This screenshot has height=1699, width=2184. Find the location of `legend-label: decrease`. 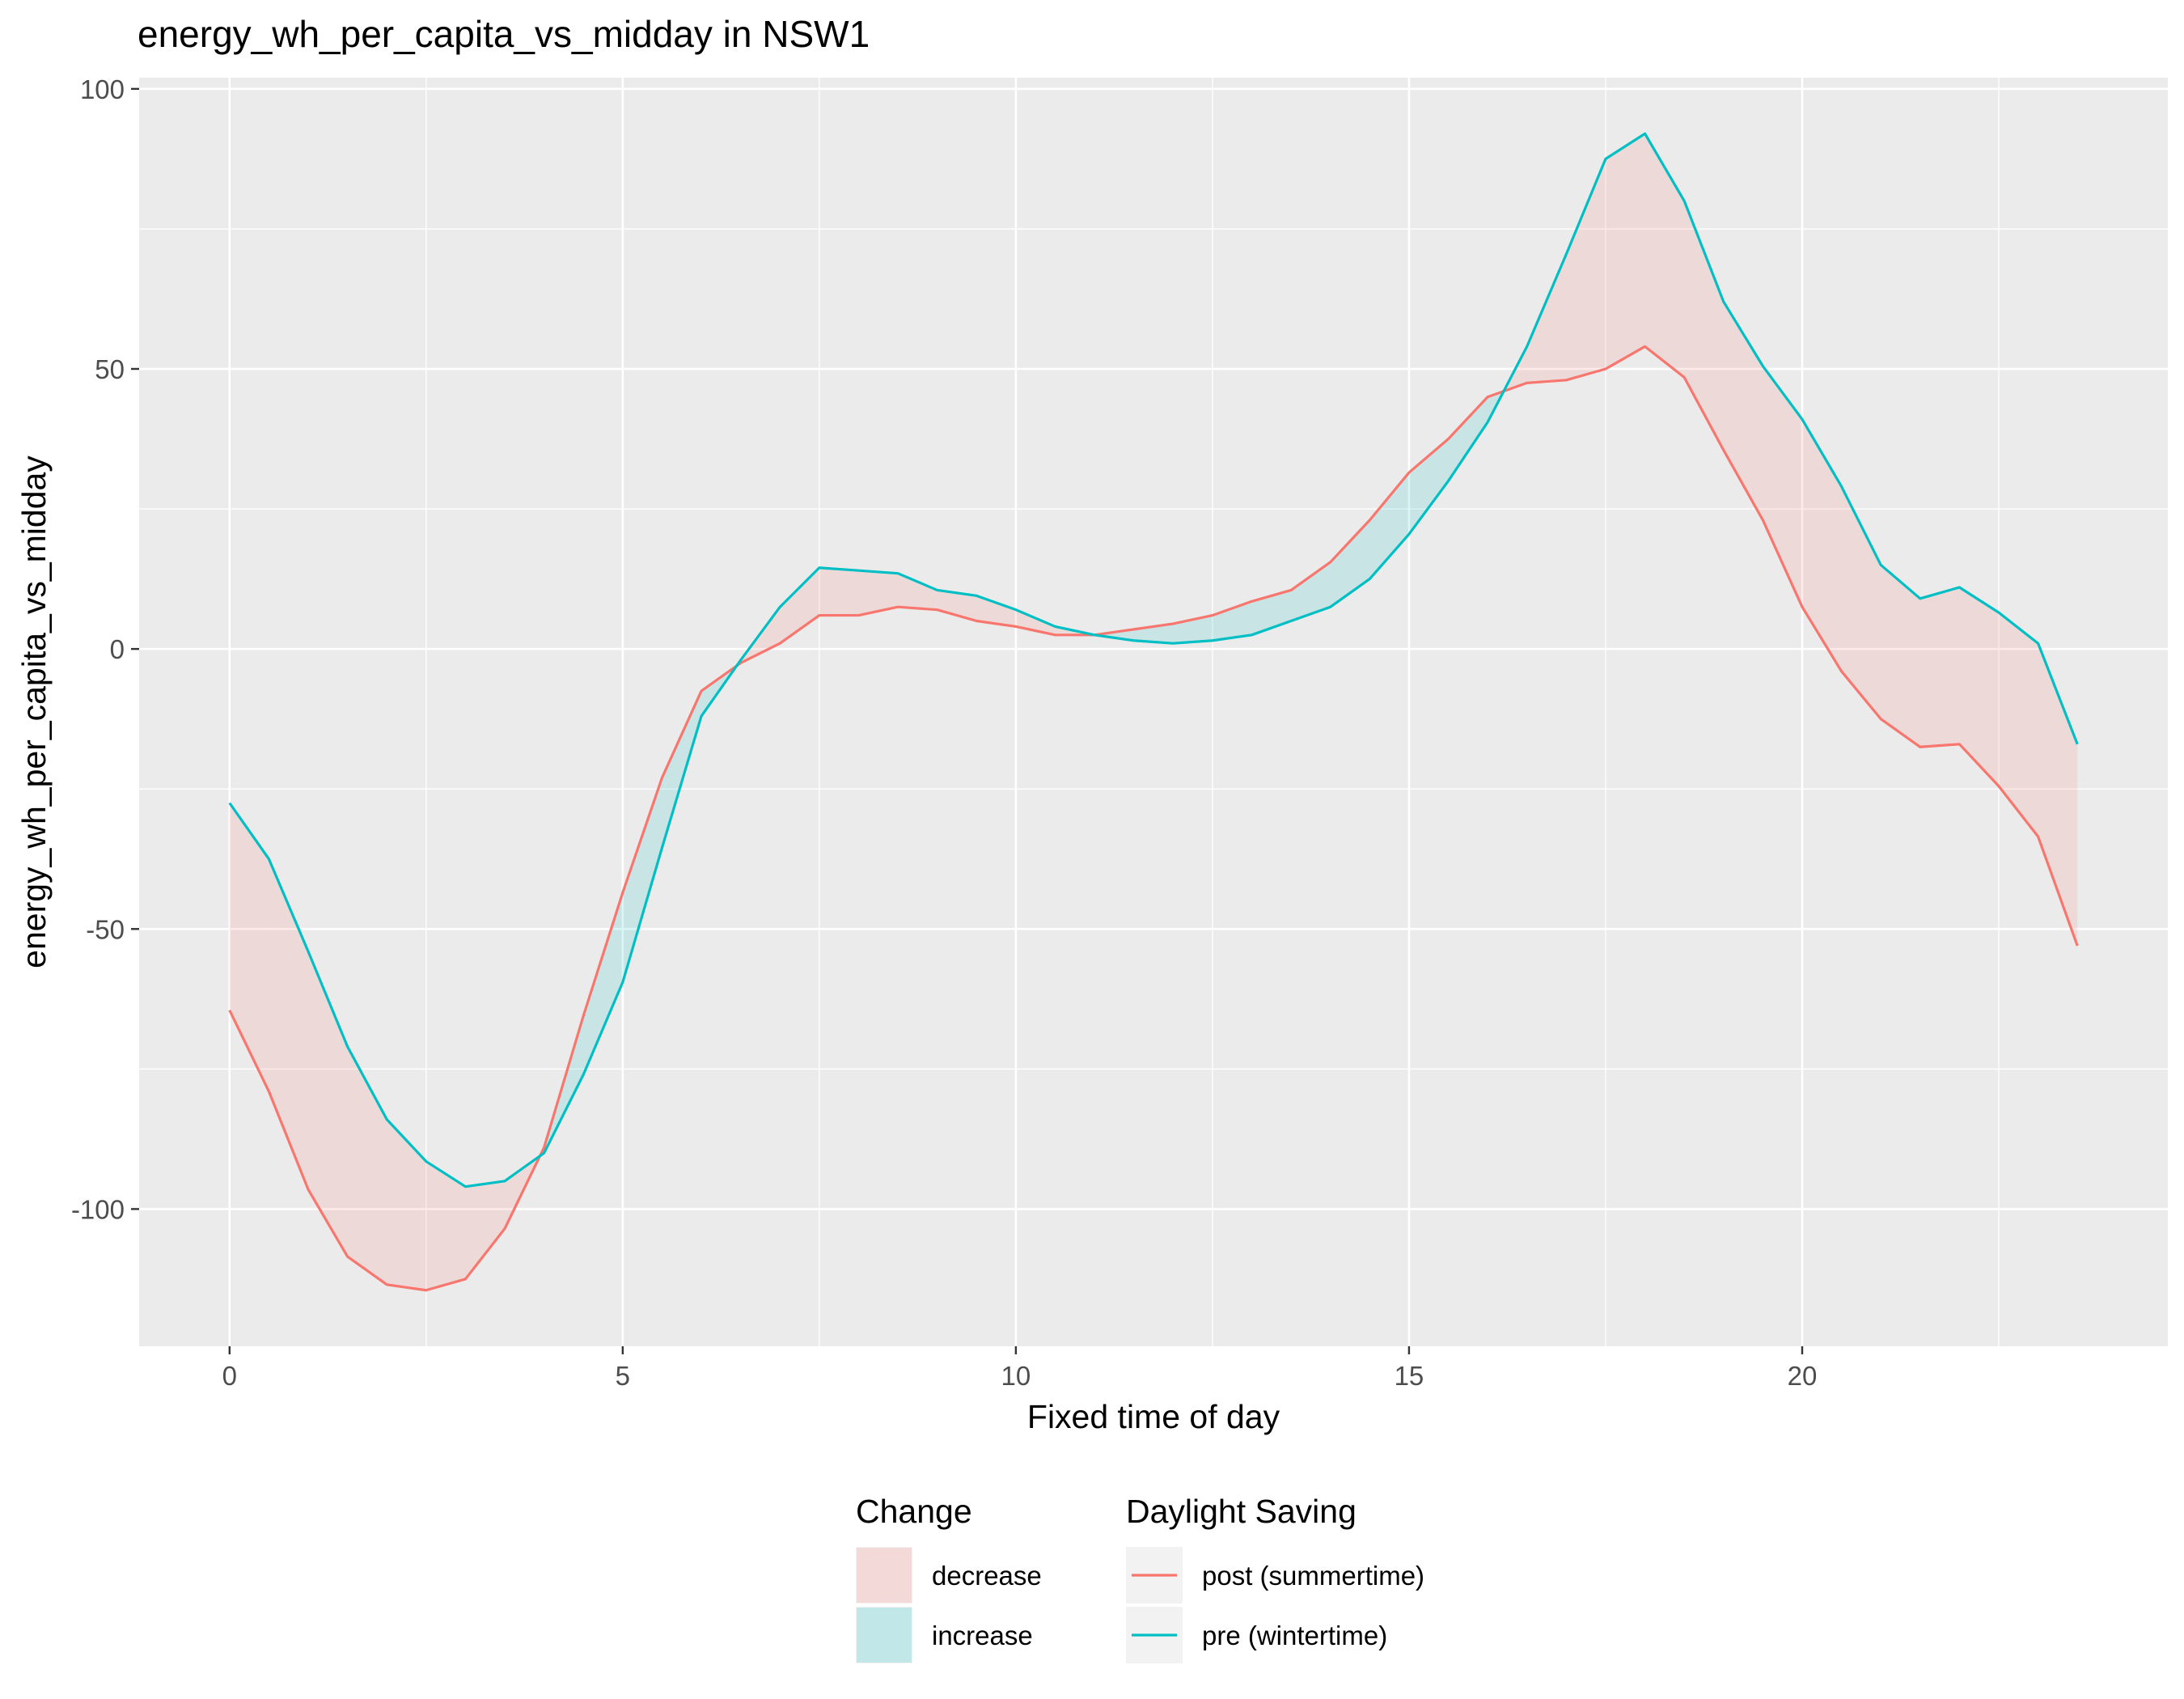

legend-label: decrease is located at coordinates (987, 1576).